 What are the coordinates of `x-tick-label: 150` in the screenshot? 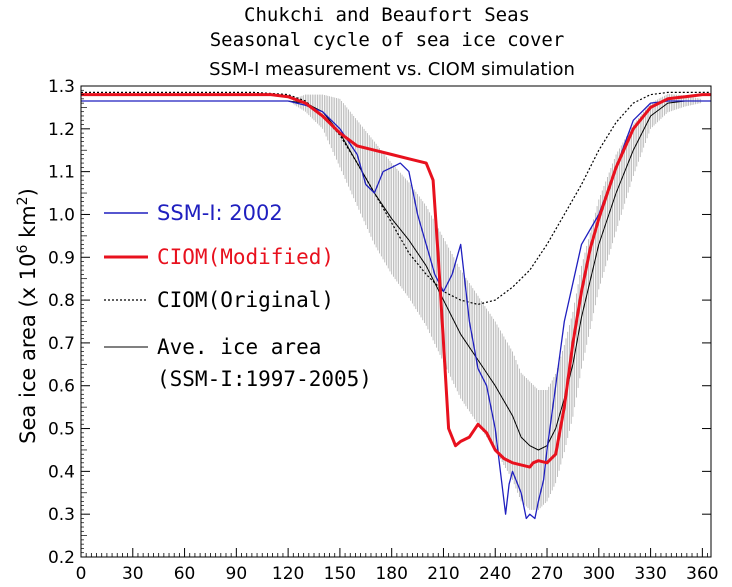 It's located at (340, 574).